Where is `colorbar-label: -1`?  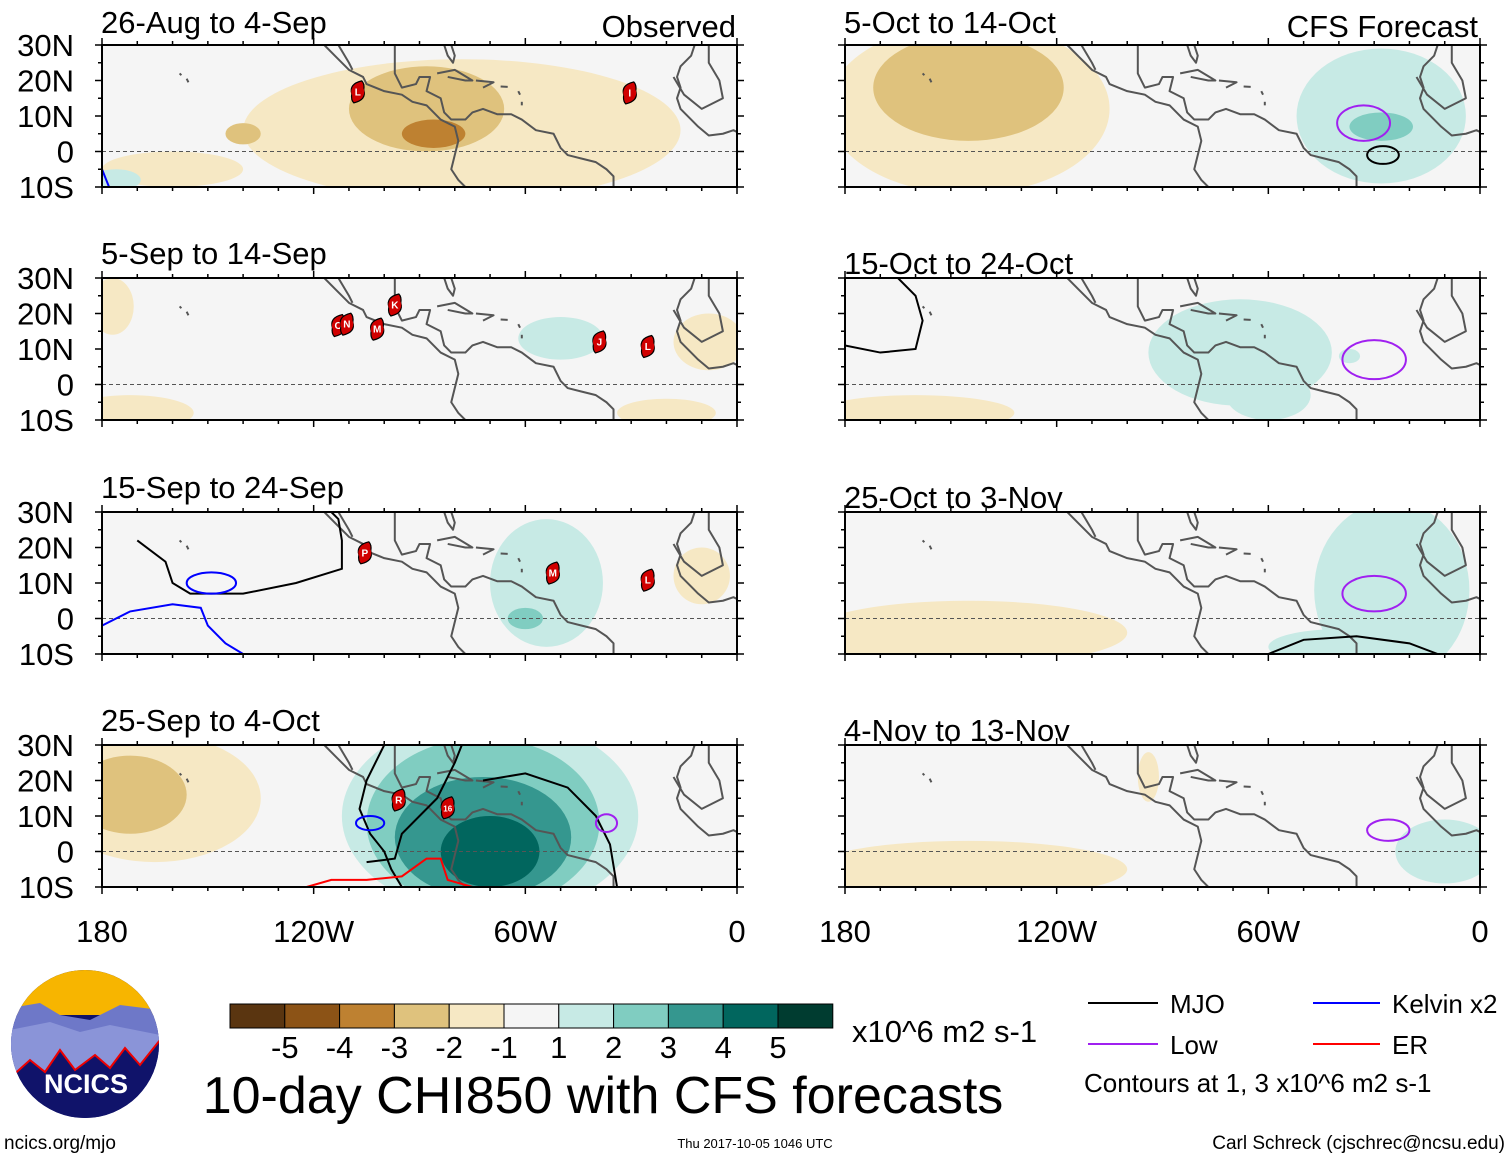
colorbar-label: -1 is located at coordinates (504, 1047).